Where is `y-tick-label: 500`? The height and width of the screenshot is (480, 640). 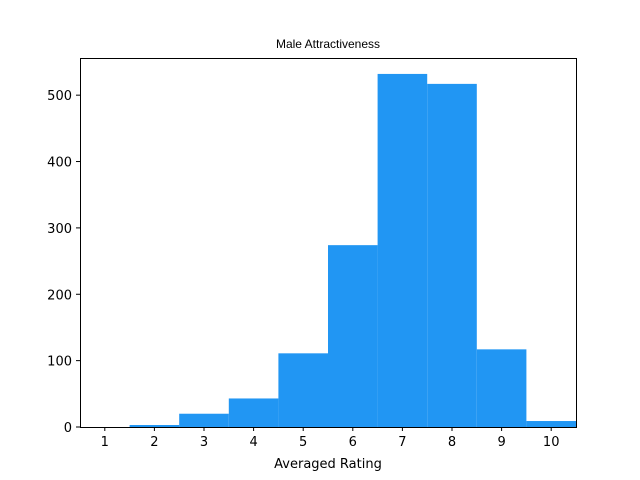
y-tick-label: 500 is located at coordinates (59, 96).